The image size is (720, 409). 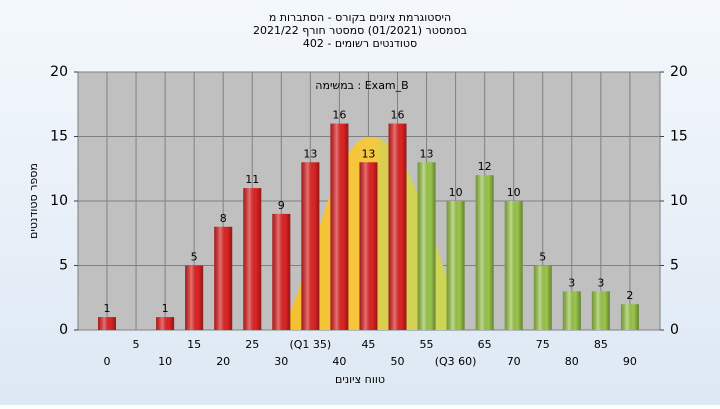 I want to click on x-tick-label: (Q3 60), so click(x=456, y=361).